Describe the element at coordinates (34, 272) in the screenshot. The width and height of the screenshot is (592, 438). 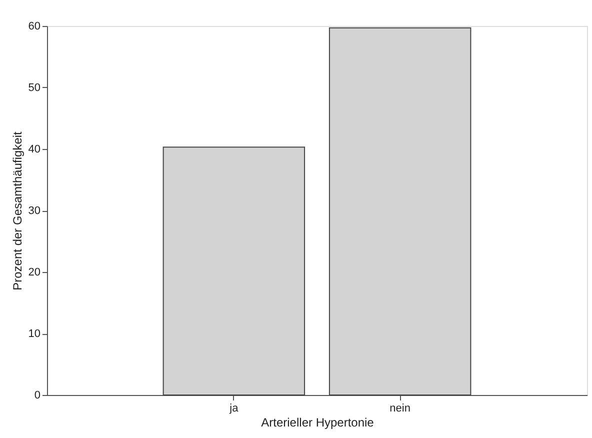
I see `y-tick-label: 20` at that location.